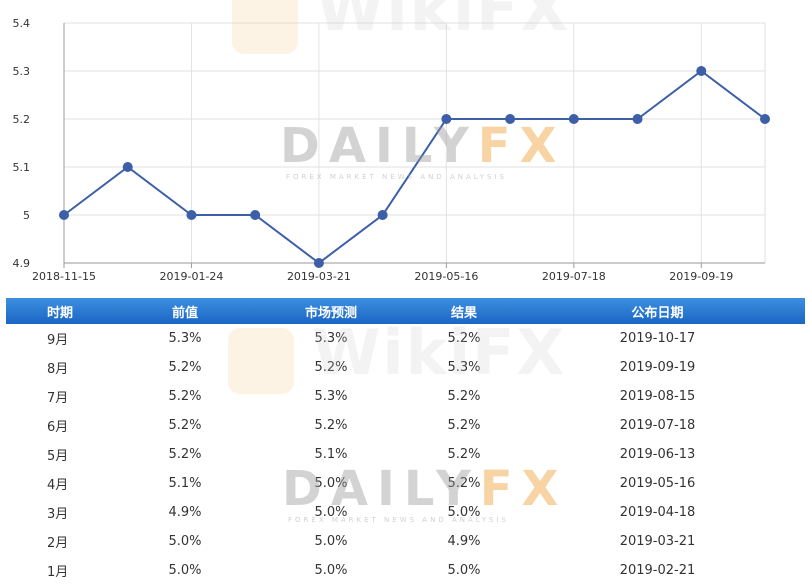 The height and width of the screenshot is (585, 811). I want to click on header-actual: 结果, so click(464, 311).